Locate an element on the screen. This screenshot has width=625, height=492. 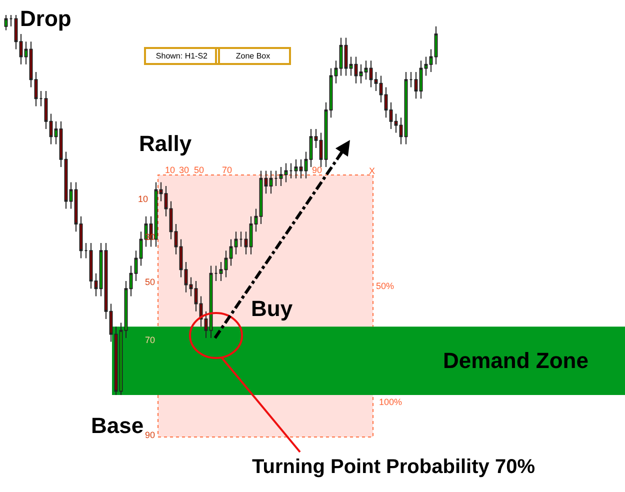
annotation: Buy is located at coordinates (272, 308).